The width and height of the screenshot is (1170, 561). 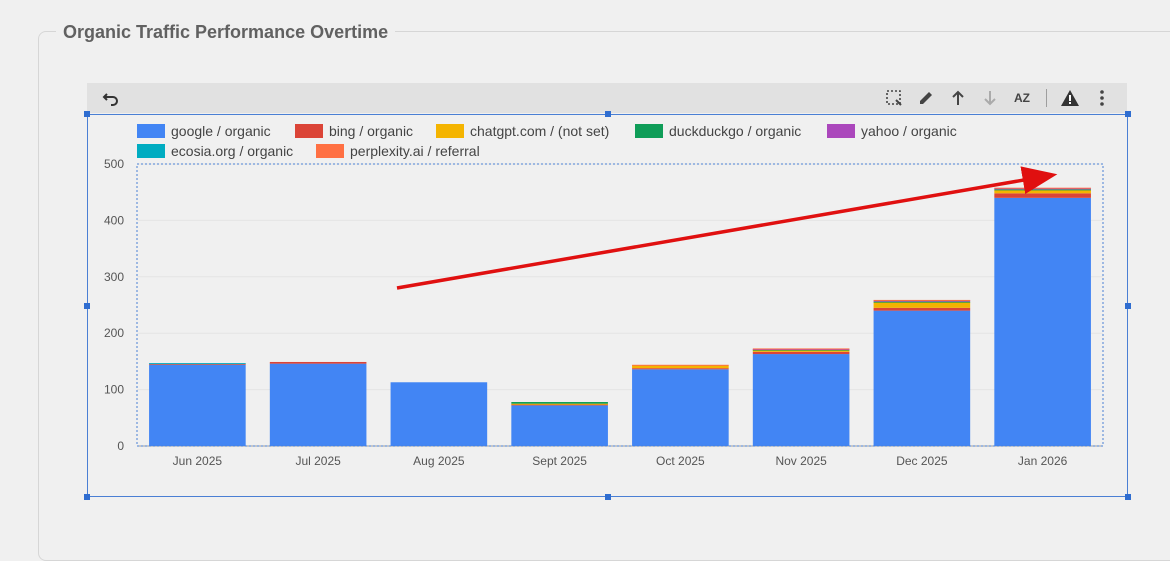 I want to click on legend-item: bing / organic, so click(x=354, y=131).